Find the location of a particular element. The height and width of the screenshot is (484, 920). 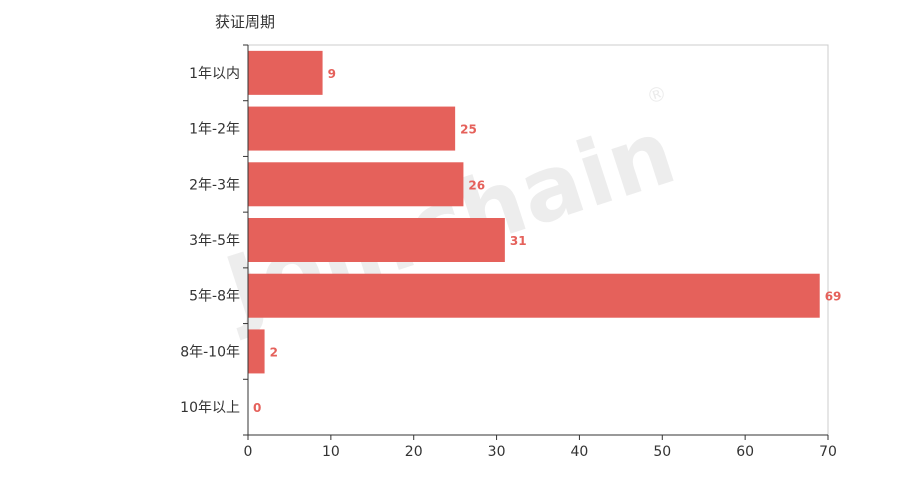

data-label: 31 is located at coordinates (518, 241).